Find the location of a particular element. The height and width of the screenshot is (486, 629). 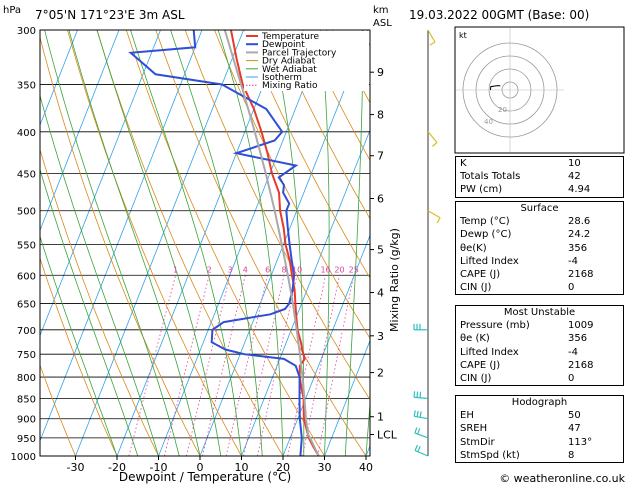

pressure-unit: hPa is located at coordinates (12, 10).